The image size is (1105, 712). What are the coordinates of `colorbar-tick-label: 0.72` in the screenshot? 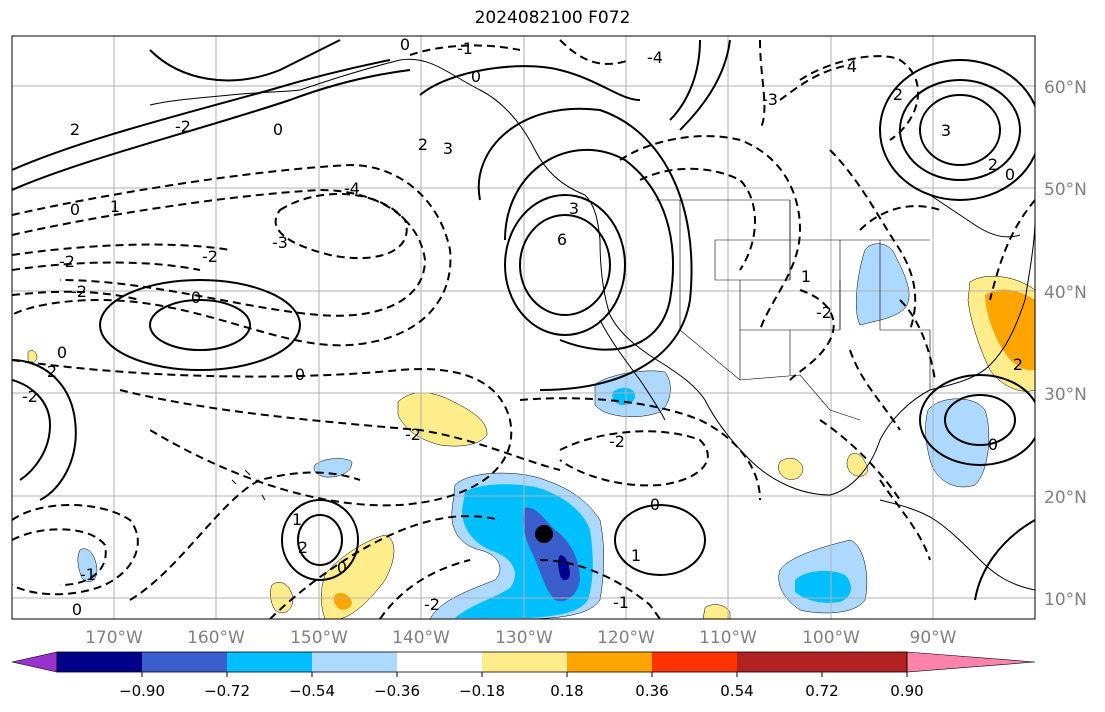 It's located at (821, 691).